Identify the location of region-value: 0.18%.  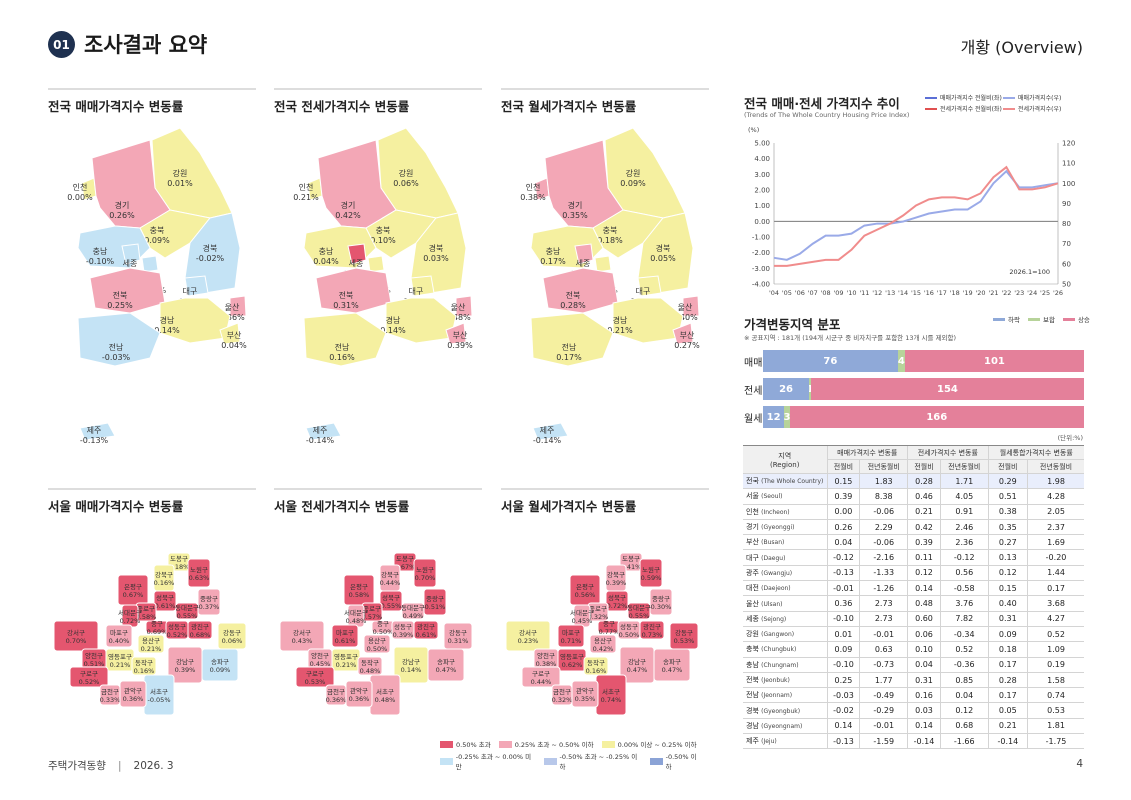
(610, 240).